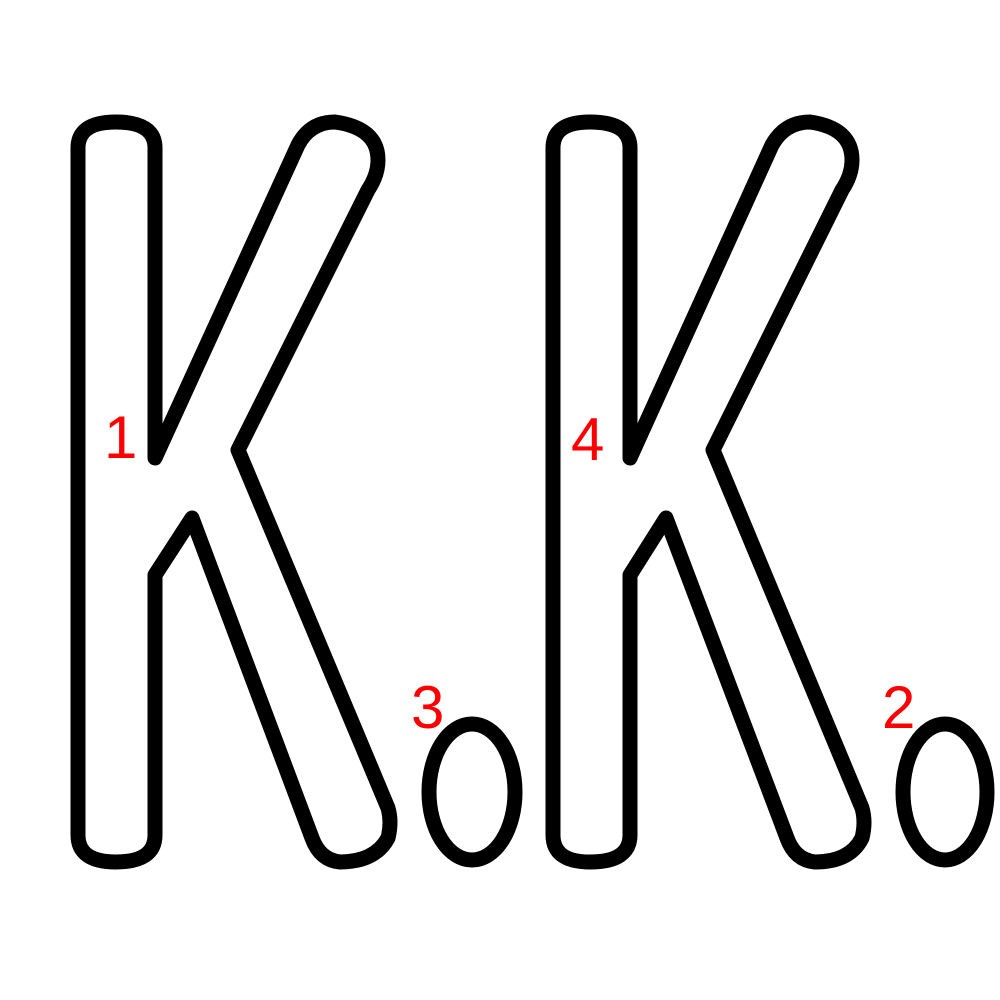 Image resolution: width=1000 pixels, height=1000 pixels. What do you see at coordinates (427, 707) in the screenshot?
I see `marker-label-3: 3` at bounding box center [427, 707].